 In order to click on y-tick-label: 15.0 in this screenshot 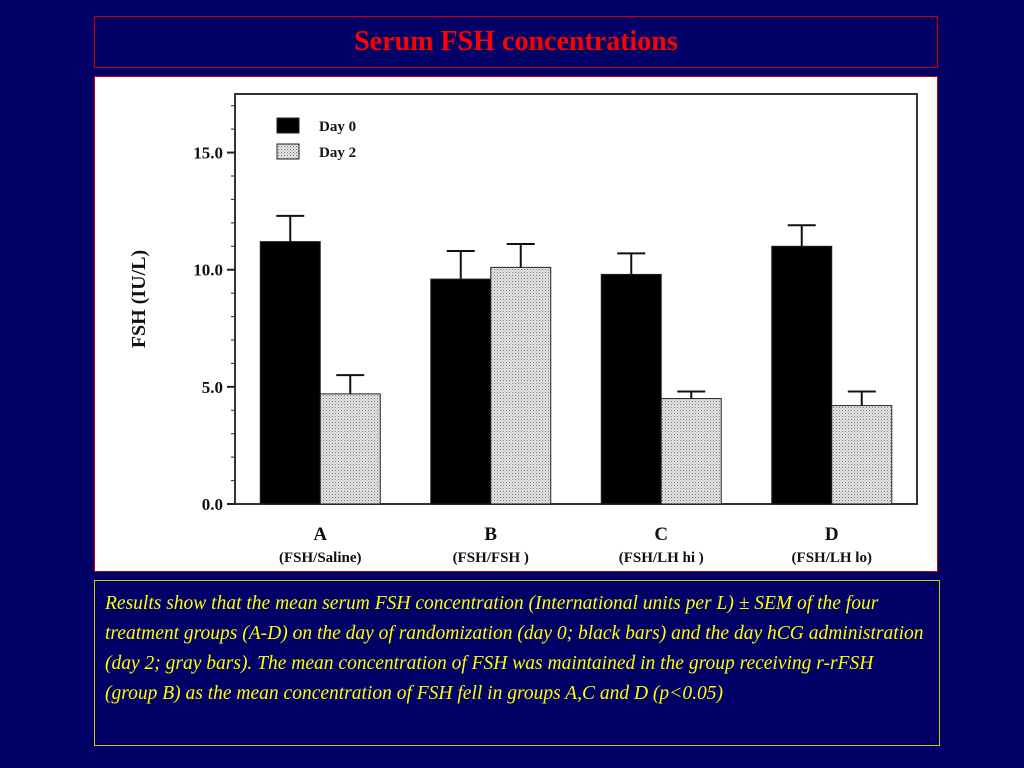, I will do `click(208, 153)`.